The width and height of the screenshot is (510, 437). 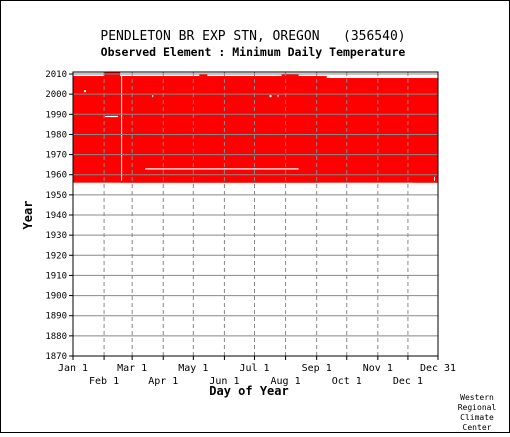 I want to click on y-tick-label: 1950, so click(x=56, y=196).